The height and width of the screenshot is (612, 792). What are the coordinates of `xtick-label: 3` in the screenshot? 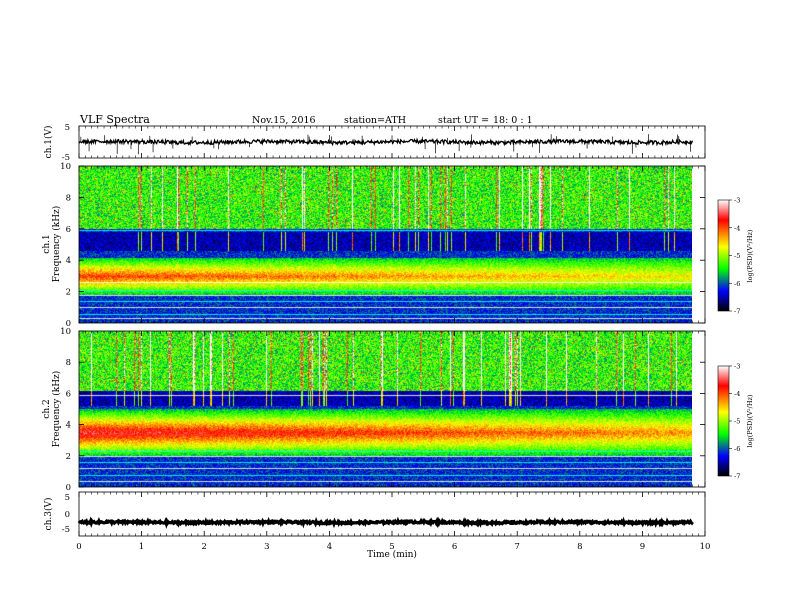 It's located at (266, 547).